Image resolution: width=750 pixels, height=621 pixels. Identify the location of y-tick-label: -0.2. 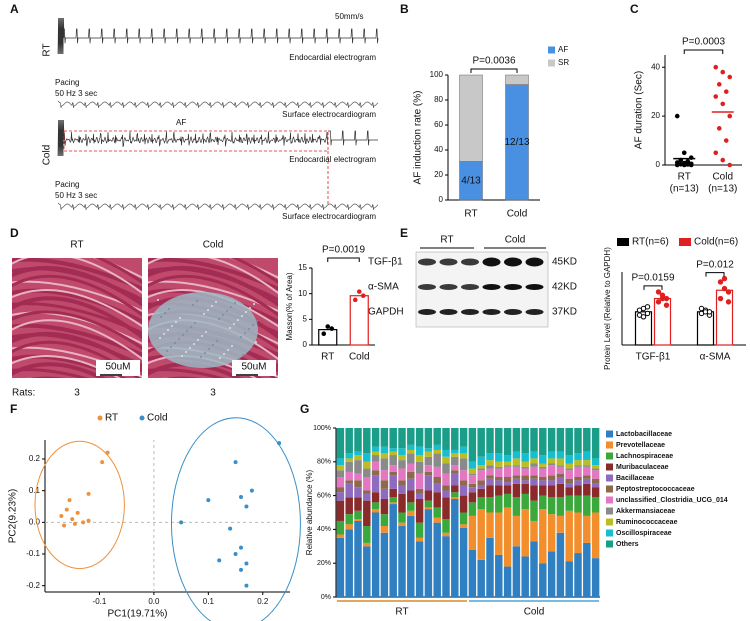
(33, 585).